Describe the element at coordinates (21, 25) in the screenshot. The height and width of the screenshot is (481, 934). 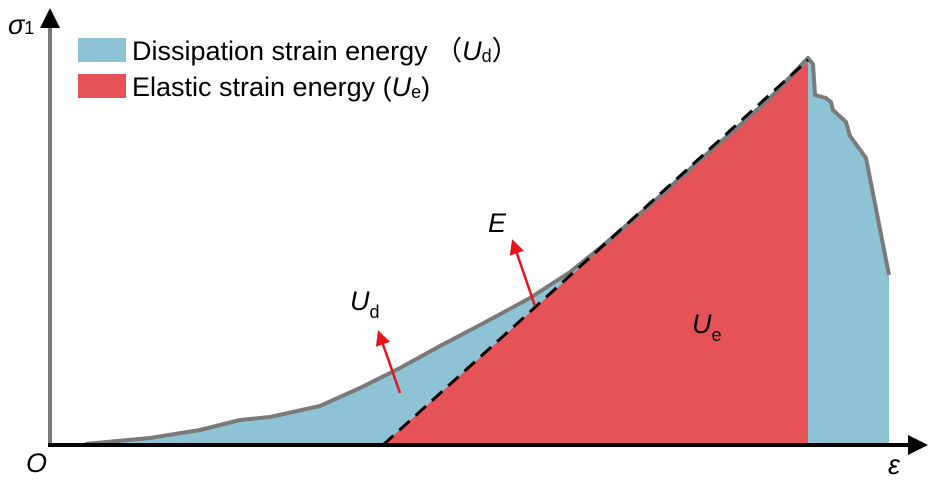
I see `y-axis-label: σ1` at that location.